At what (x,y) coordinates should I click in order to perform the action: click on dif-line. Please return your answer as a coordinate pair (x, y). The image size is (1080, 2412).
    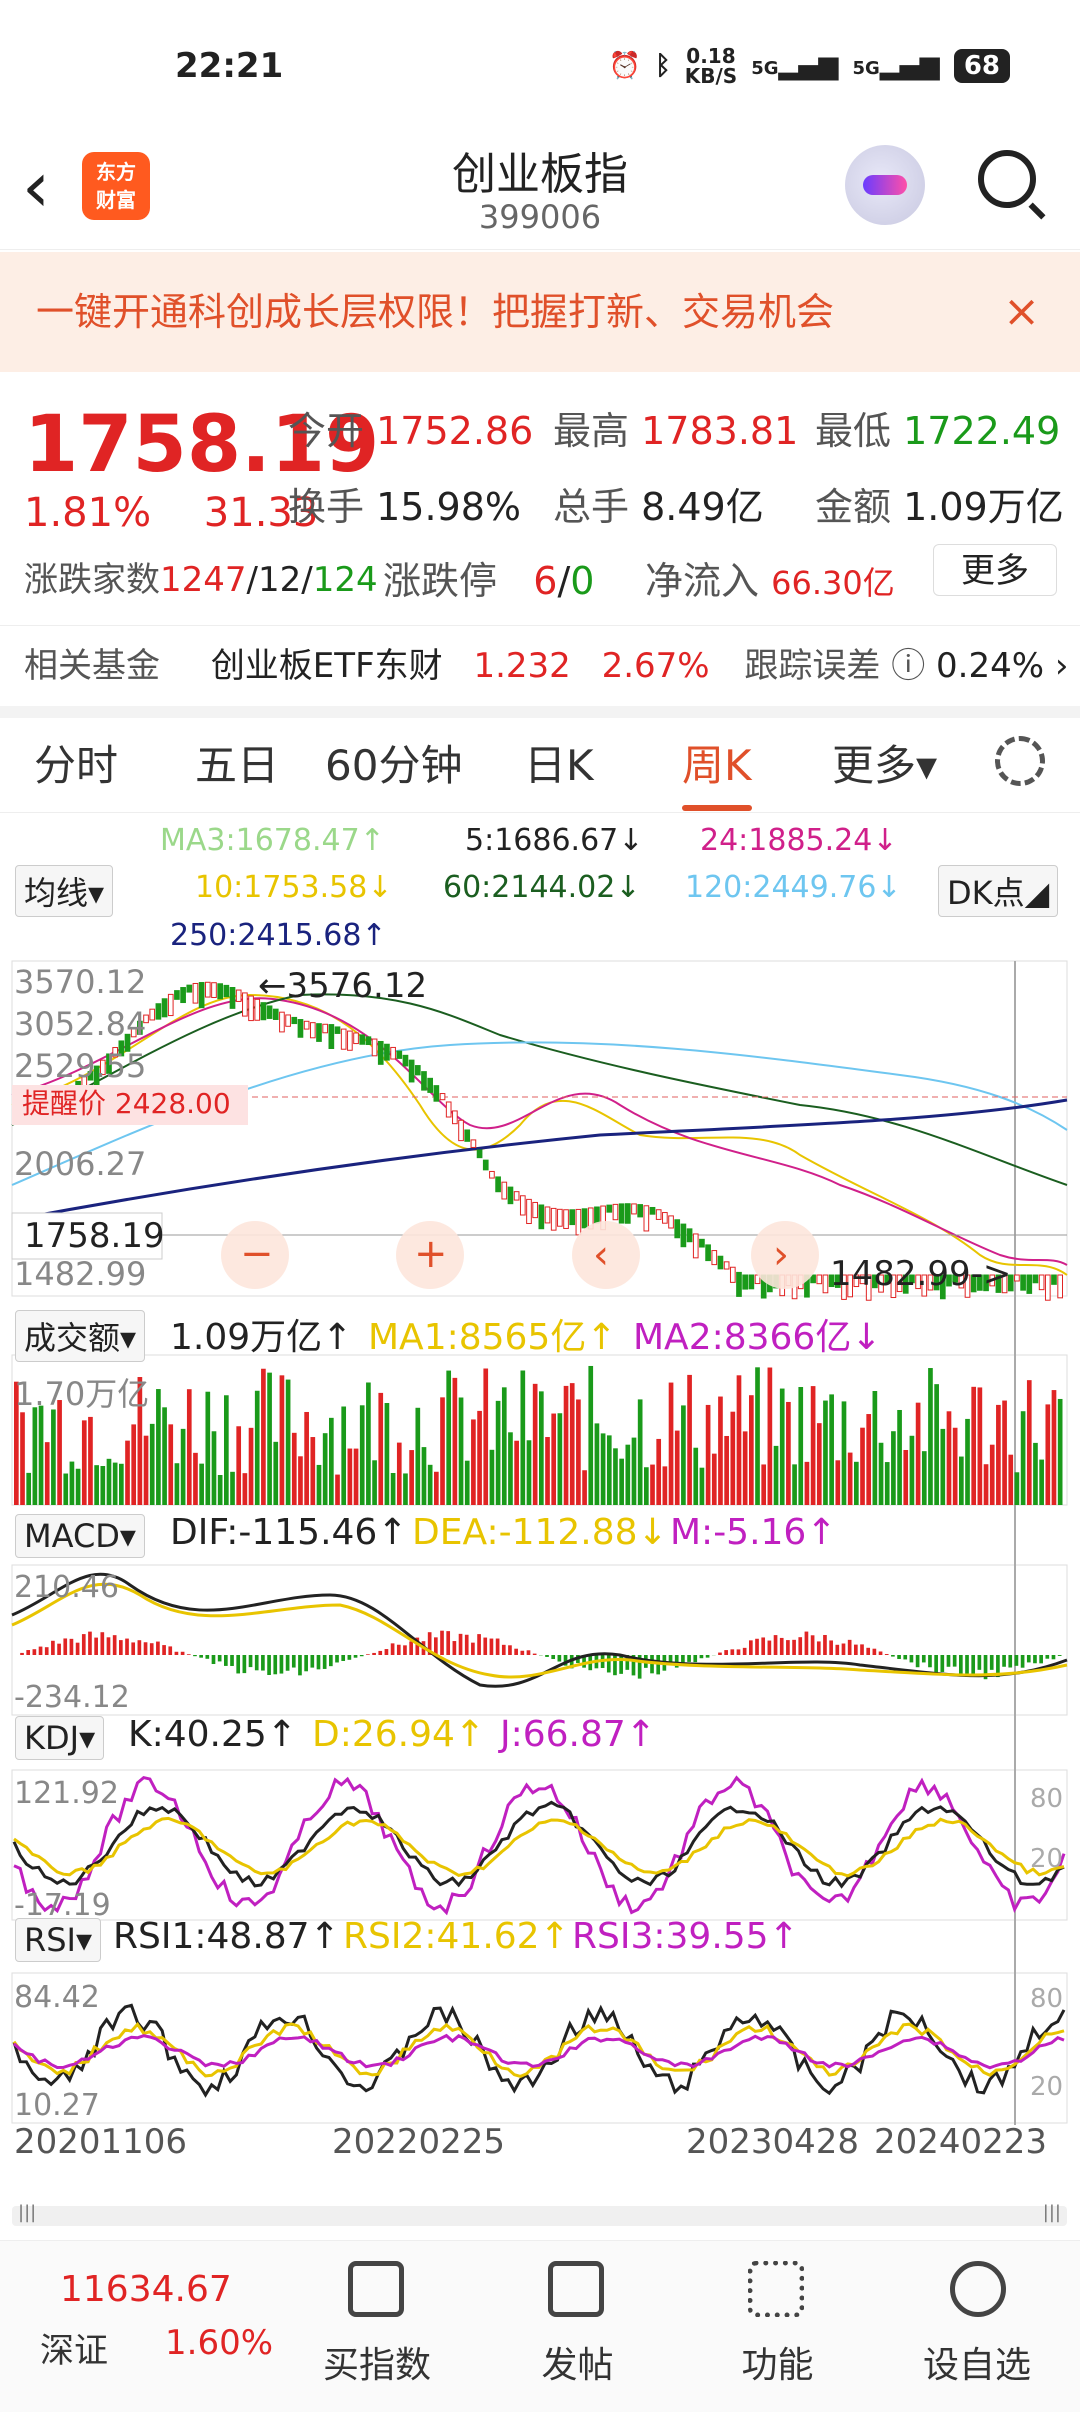
    Looking at the image, I should click on (539, 1630).